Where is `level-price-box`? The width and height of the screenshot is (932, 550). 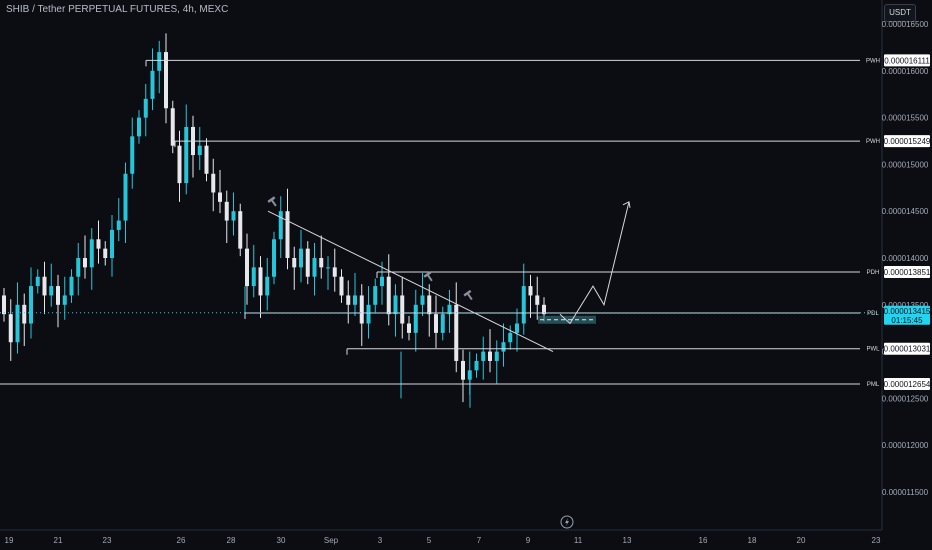
level-price-box is located at coordinates (907, 60).